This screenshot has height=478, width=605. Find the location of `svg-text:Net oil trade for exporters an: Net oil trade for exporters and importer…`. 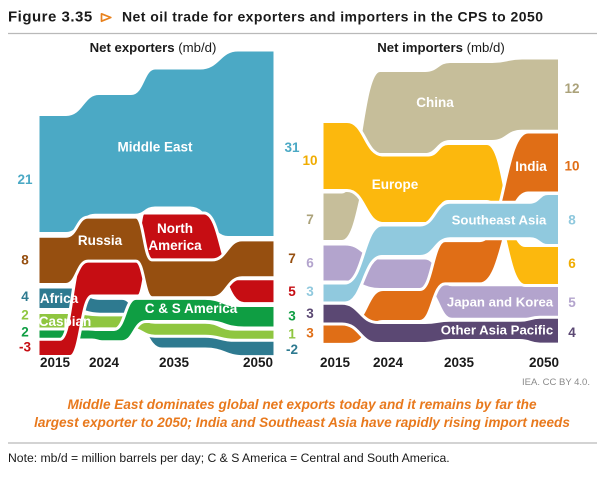

svg-text:Net oil trade for exporters an: Net oil trade for exporters and importer… is located at coordinates (332, 17).